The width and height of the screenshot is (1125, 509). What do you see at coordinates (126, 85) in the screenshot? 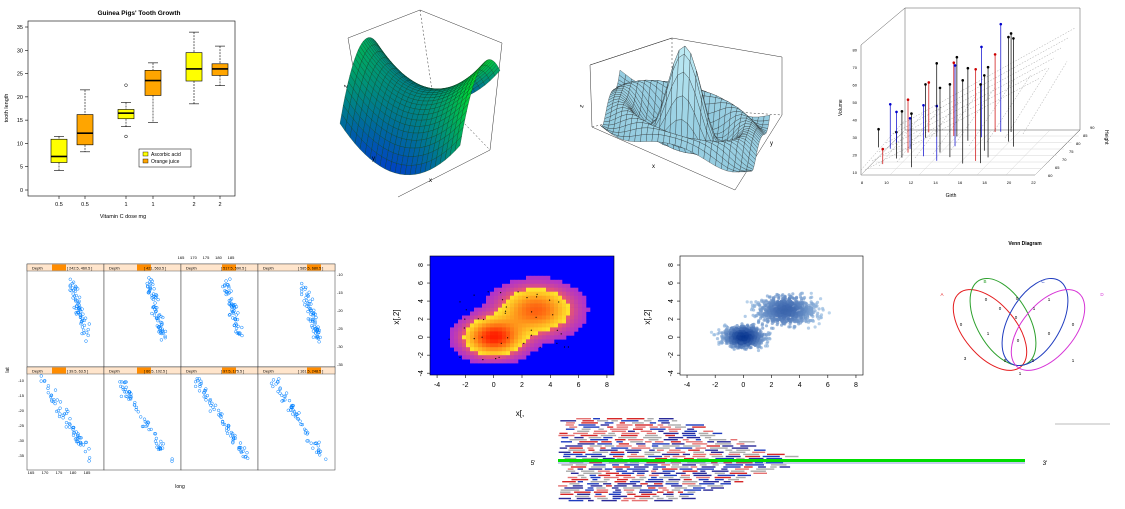
I see `box-outlier` at bounding box center [126, 85].